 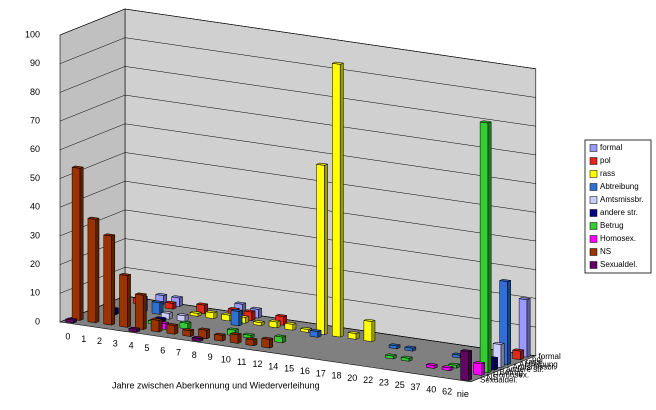 What do you see at coordinates (352, 378) in the screenshot?
I see `x-tick-label: 20` at bounding box center [352, 378].